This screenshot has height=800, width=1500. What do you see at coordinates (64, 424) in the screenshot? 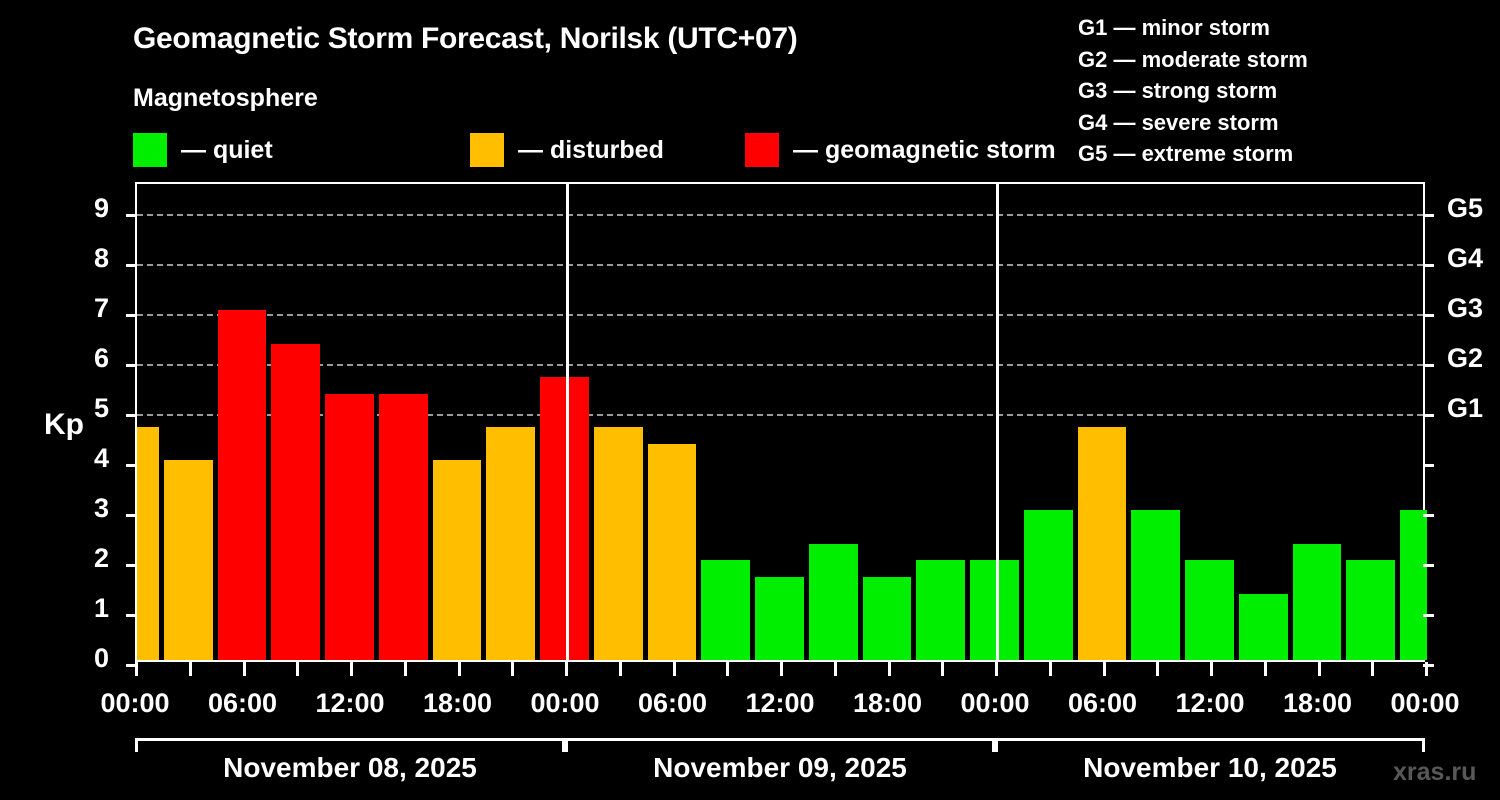
I see `y-axis-title: Kp` at bounding box center [64, 424].